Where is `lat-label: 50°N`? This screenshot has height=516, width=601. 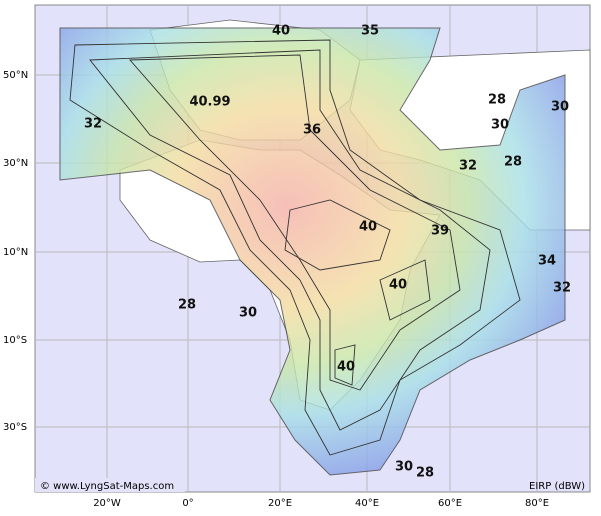 lat-label: 50°N is located at coordinates (15, 75).